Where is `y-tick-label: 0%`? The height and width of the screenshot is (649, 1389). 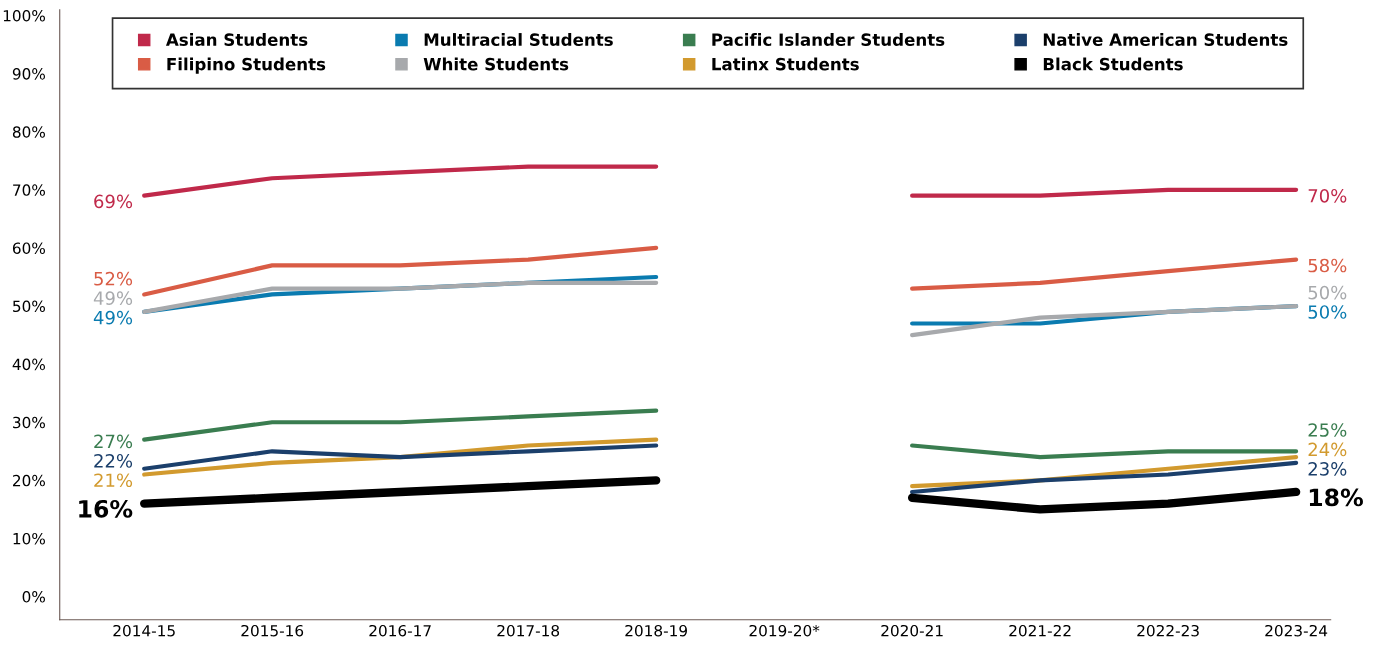
y-tick-label: 0% is located at coordinates (33, 597).